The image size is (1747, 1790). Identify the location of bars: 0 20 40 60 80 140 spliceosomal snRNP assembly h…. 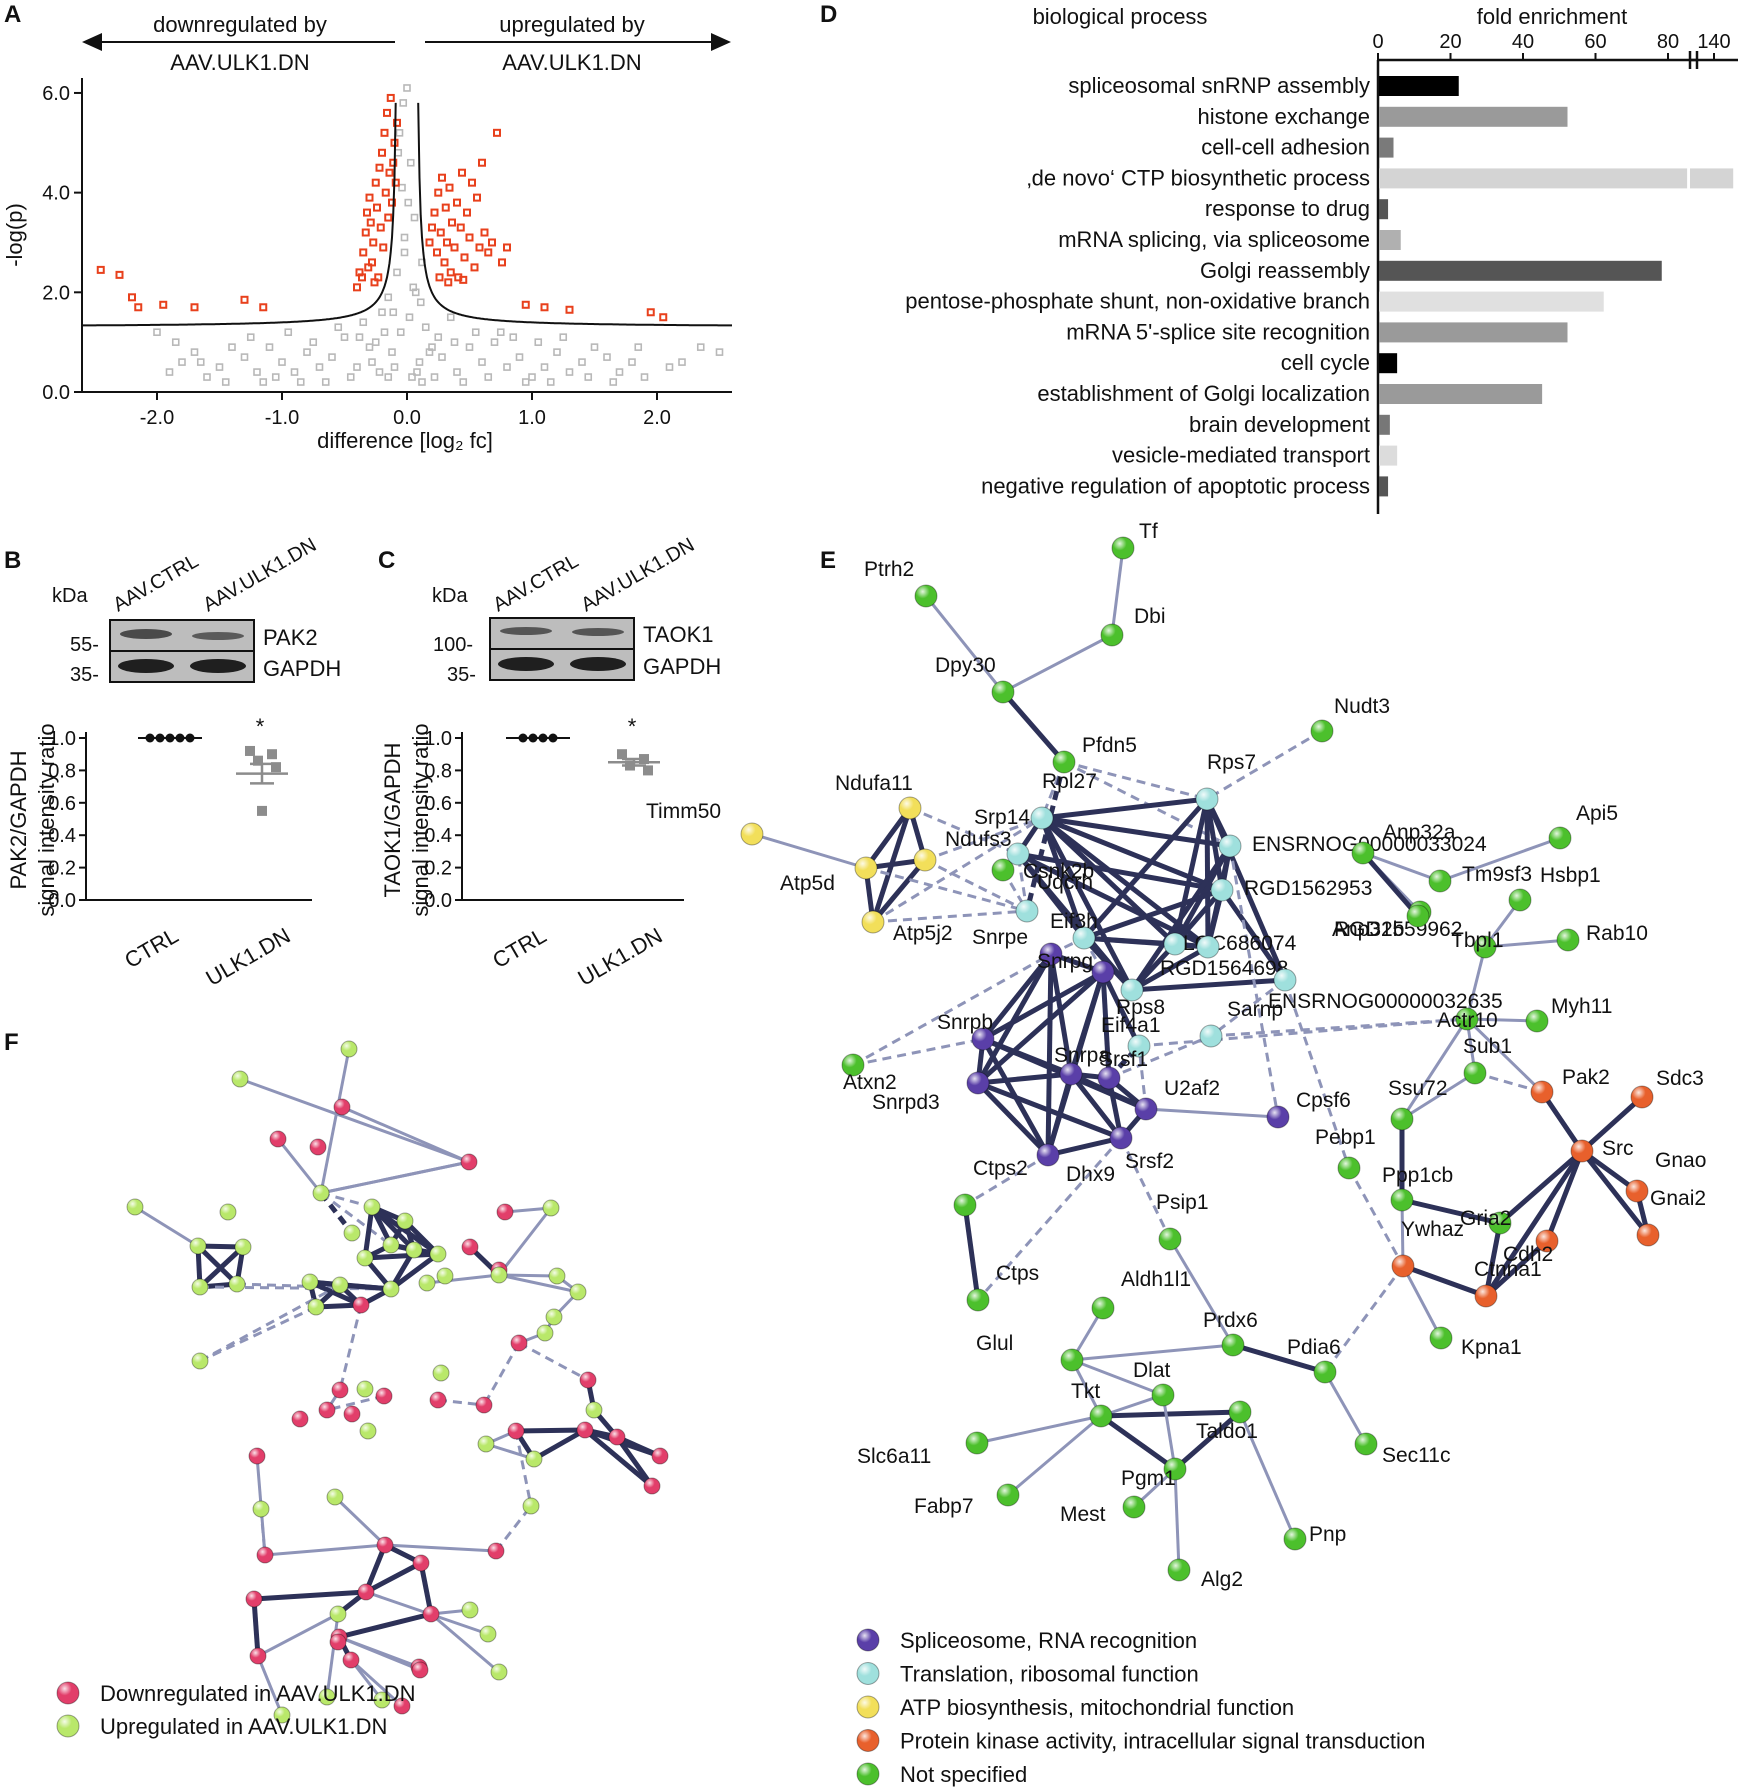
(1321, 272).